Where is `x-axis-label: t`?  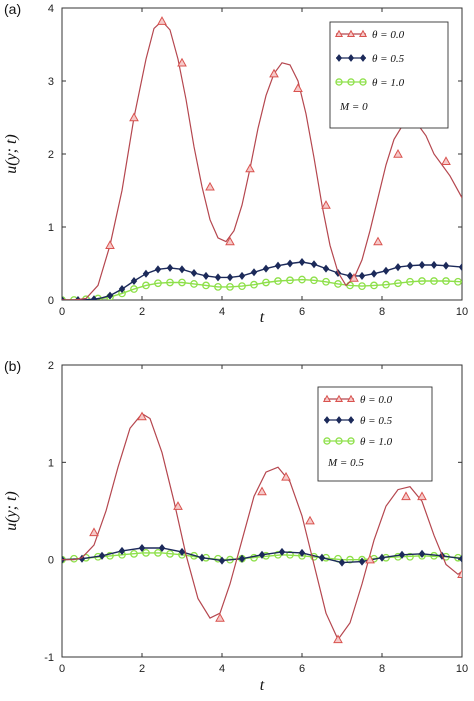 x-axis-label: t is located at coordinates (262, 317).